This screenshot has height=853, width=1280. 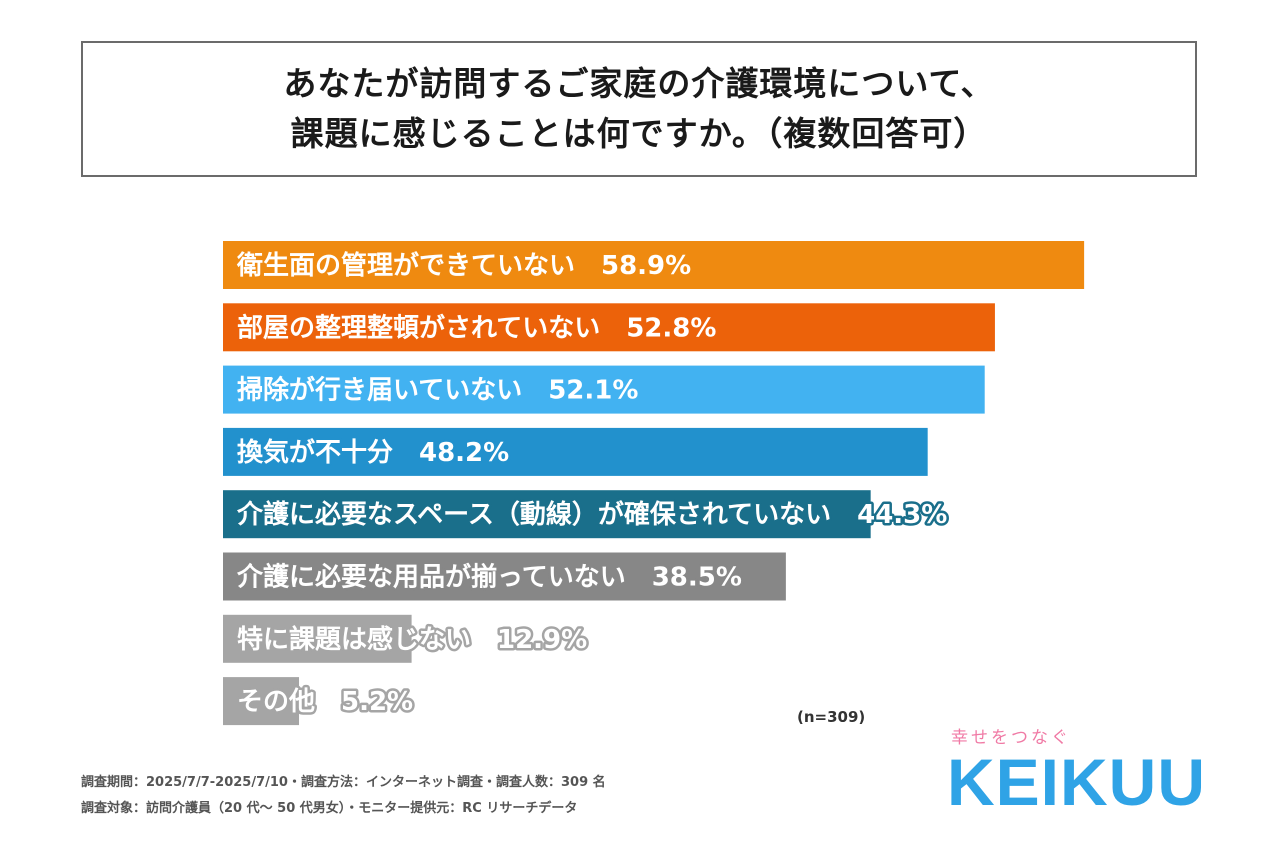 What do you see at coordinates (489, 577) in the screenshot?
I see `bar-label-6: 介護に必要な用品が揃っていない 38.5%` at bounding box center [489, 577].